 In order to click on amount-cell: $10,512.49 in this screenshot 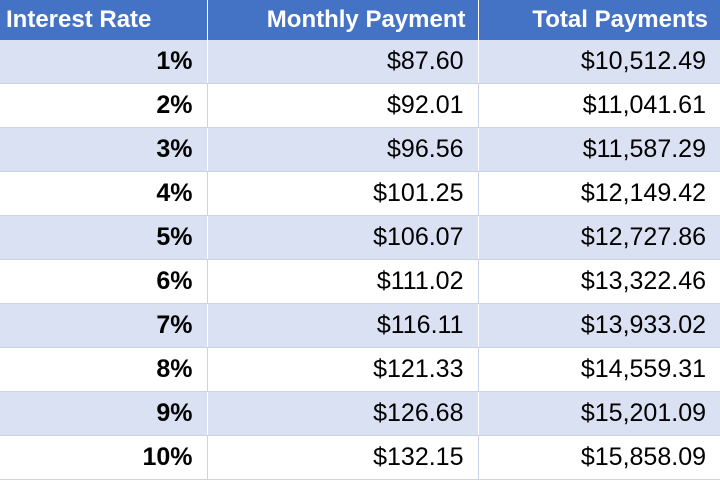, I will do `click(599, 62)`.